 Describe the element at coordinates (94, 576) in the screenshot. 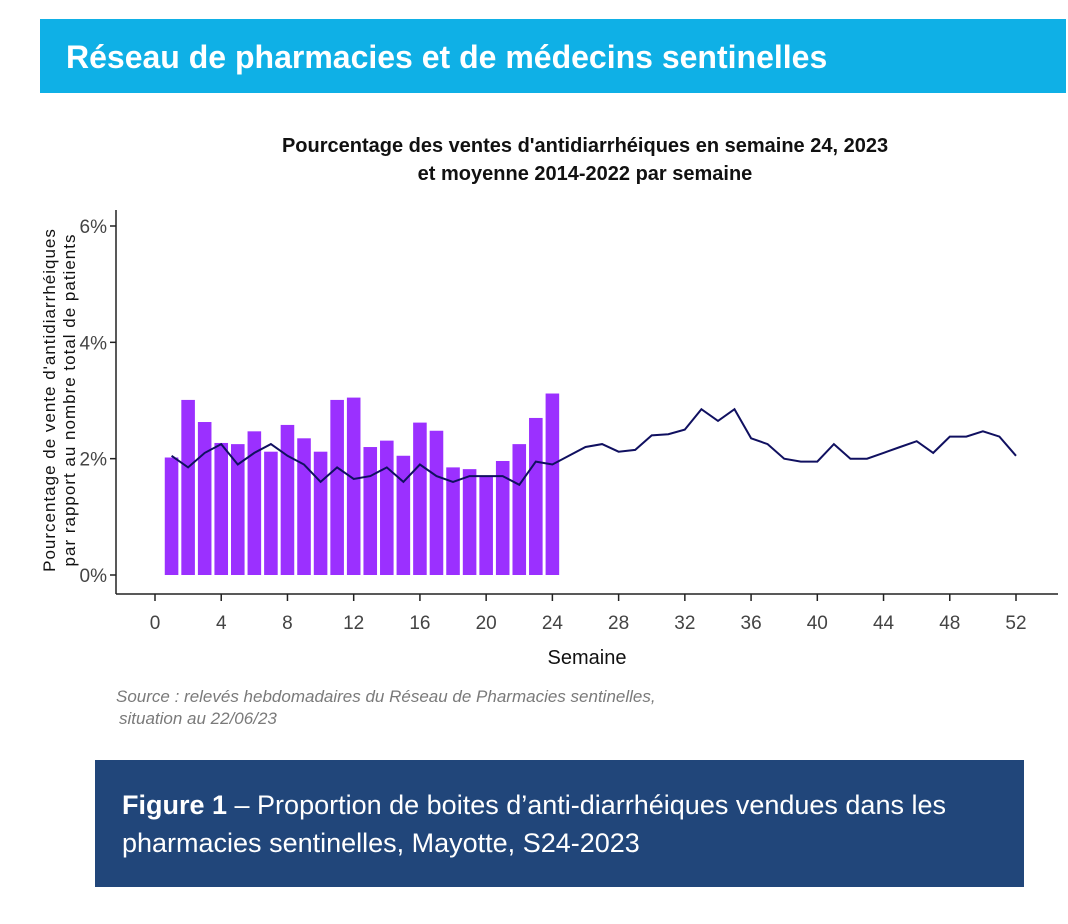

I see `y-tick-label: 0%` at that location.